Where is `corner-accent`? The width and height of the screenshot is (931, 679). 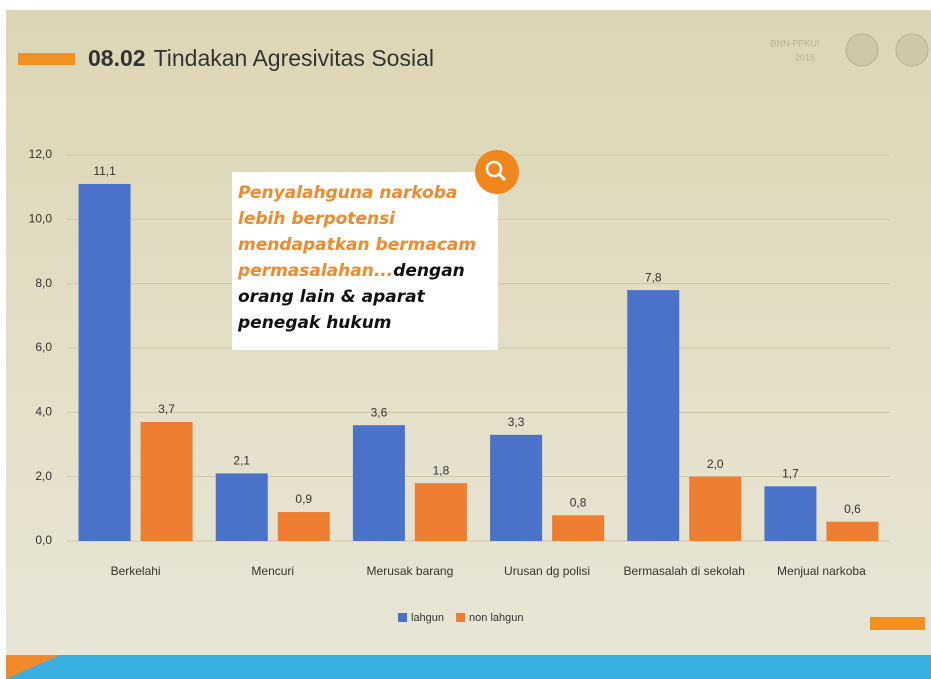 corner-accent is located at coordinates (897, 623).